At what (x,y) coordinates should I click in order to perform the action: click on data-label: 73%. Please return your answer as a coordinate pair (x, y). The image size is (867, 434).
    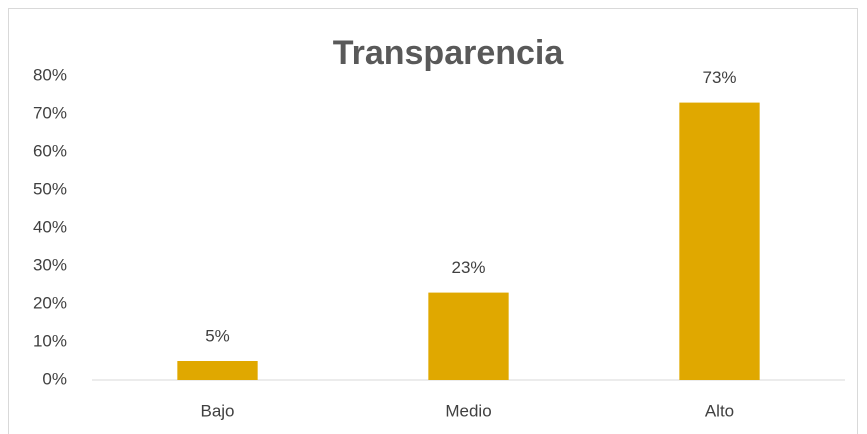
    Looking at the image, I should click on (719, 77).